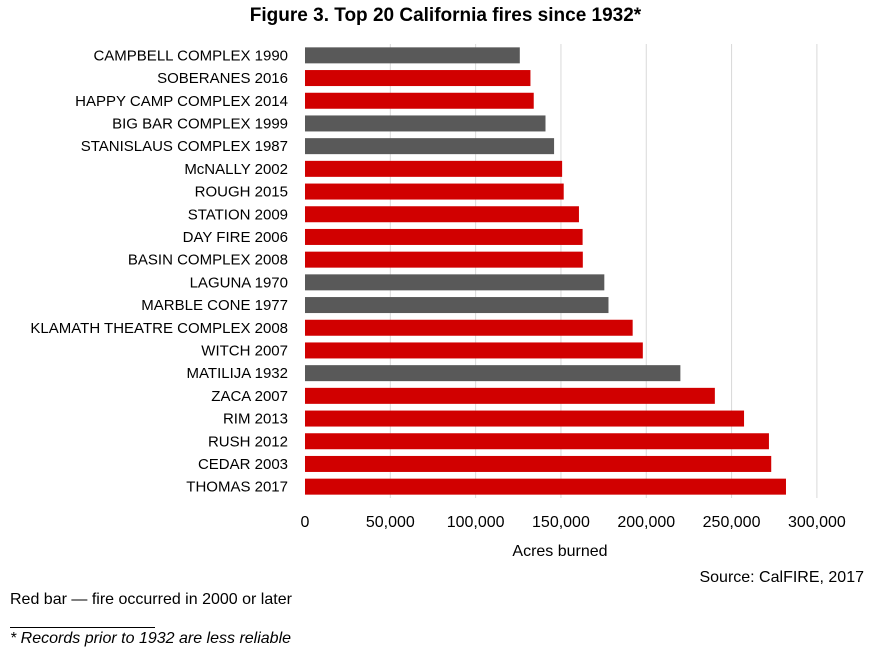 This screenshot has width=891, height=661. Describe the element at coordinates (561, 522) in the screenshot. I see `x-tick-label: 150,000` at that location.